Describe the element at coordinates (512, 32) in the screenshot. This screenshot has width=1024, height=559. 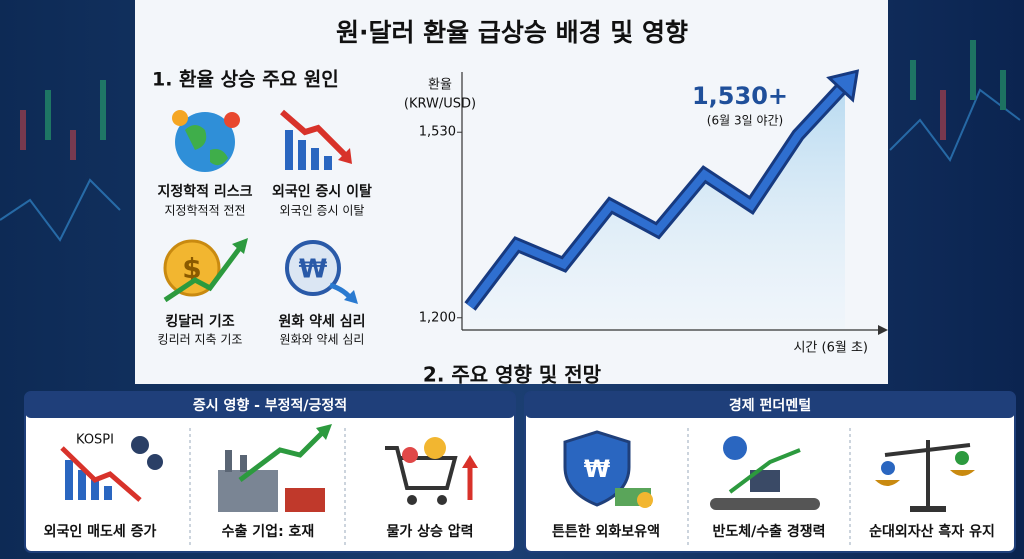
I see `title: 원·달러 환율 급상승 배경 및 영향` at that location.